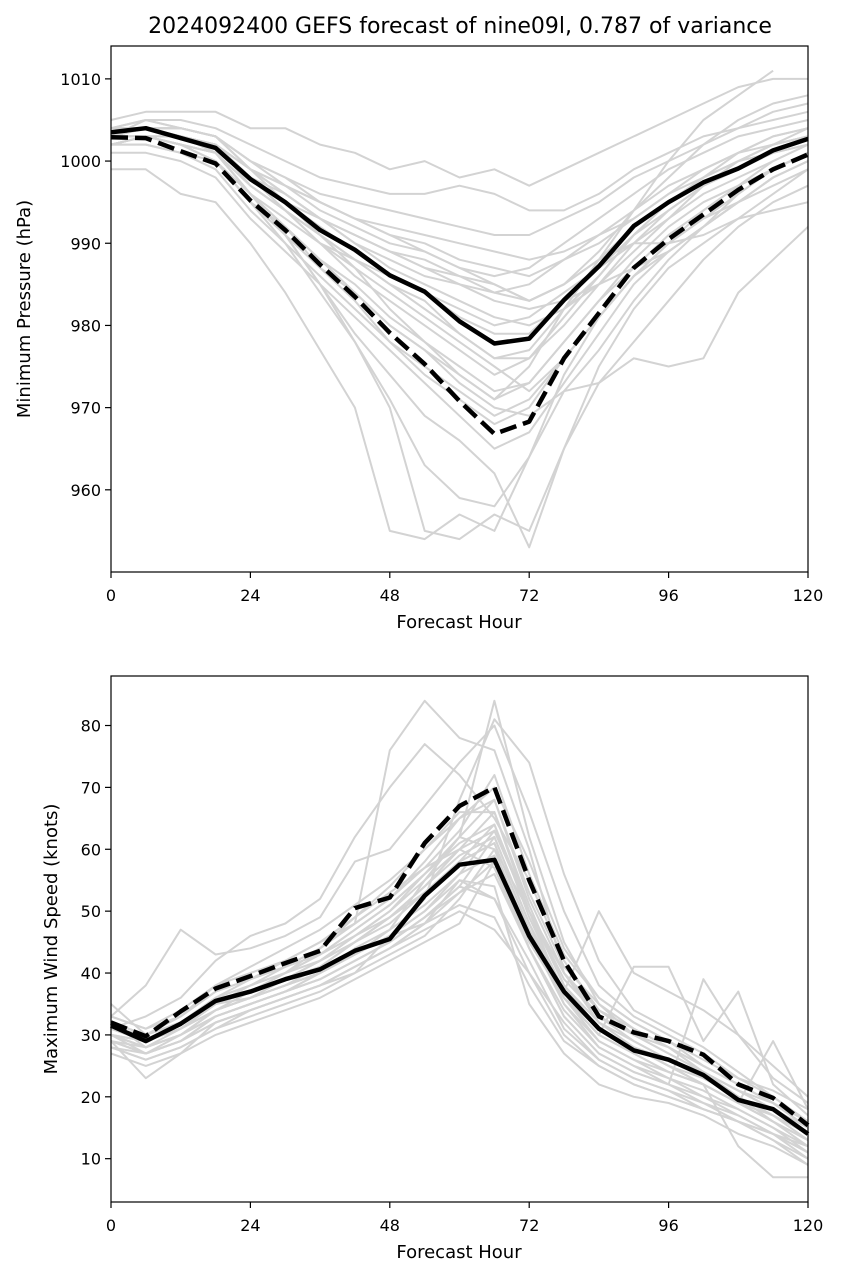 The image size is (843, 1279). What do you see at coordinates (91, 787) in the screenshot?
I see `wind-y-tick-label: 70` at bounding box center [91, 787].